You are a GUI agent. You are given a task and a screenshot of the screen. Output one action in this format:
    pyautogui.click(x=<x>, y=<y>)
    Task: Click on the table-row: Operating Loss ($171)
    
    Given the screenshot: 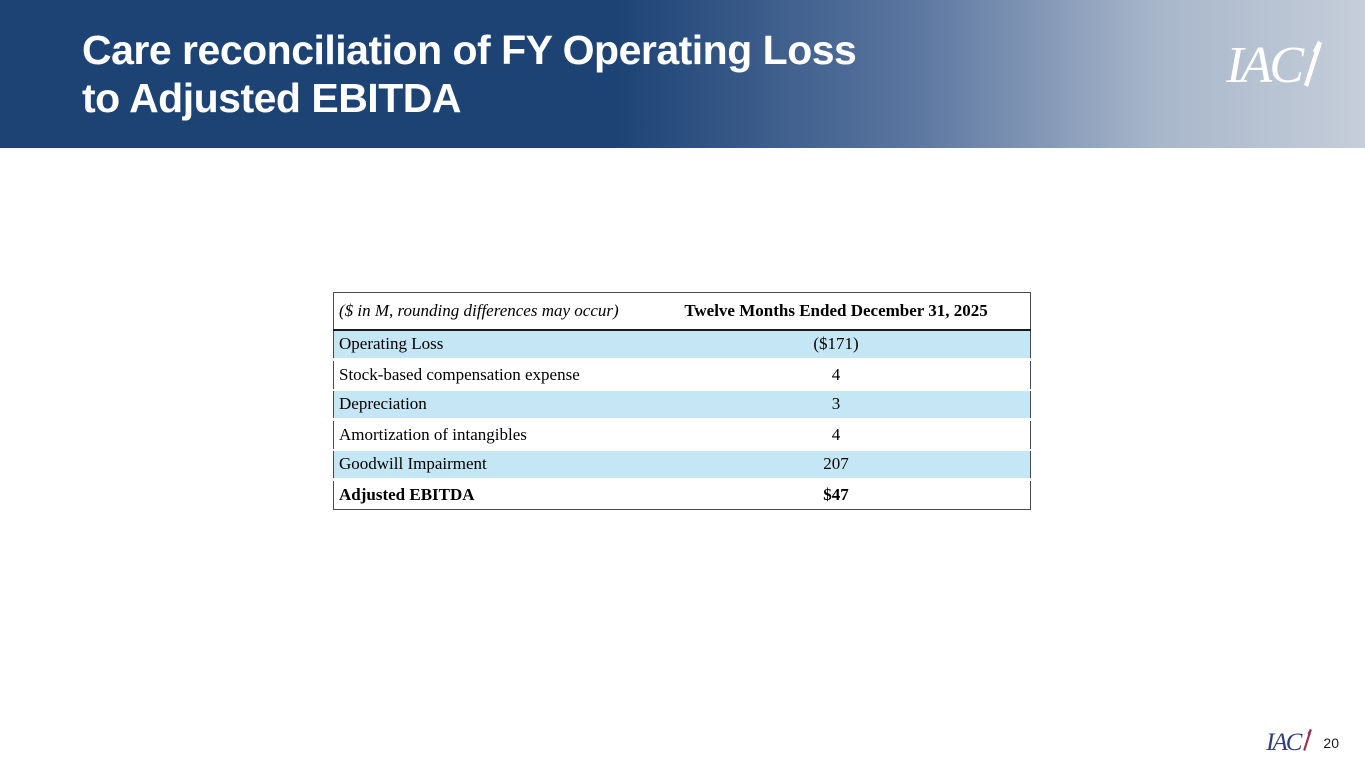 What is the action you would take?
    pyautogui.click(x=682, y=345)
    